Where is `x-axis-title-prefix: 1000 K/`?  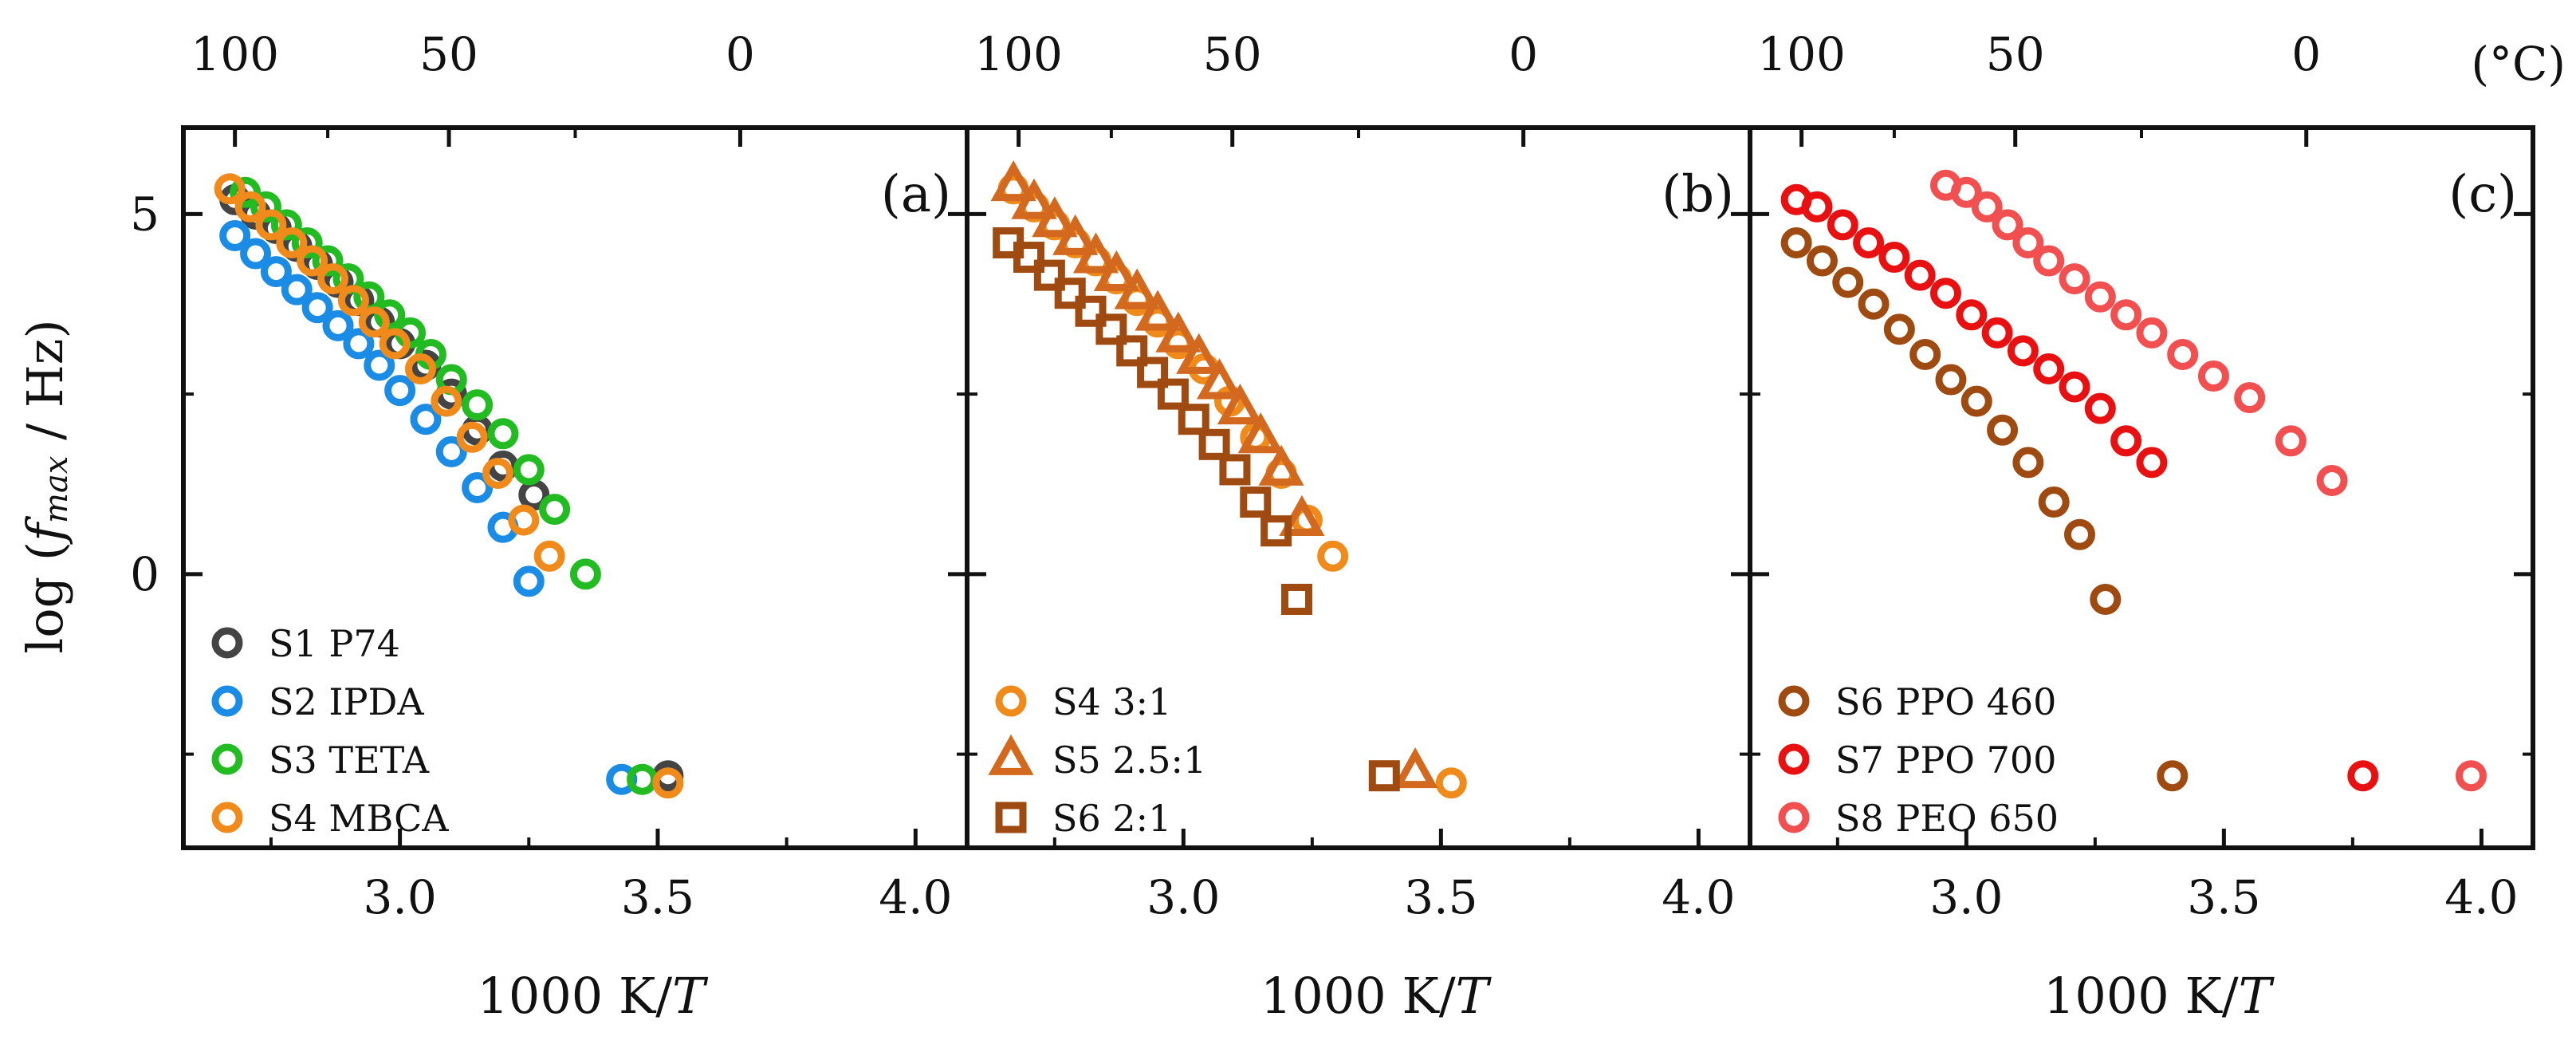 x-axis-title-prefix: 1000 K/ is located at coordinates (574, 996).